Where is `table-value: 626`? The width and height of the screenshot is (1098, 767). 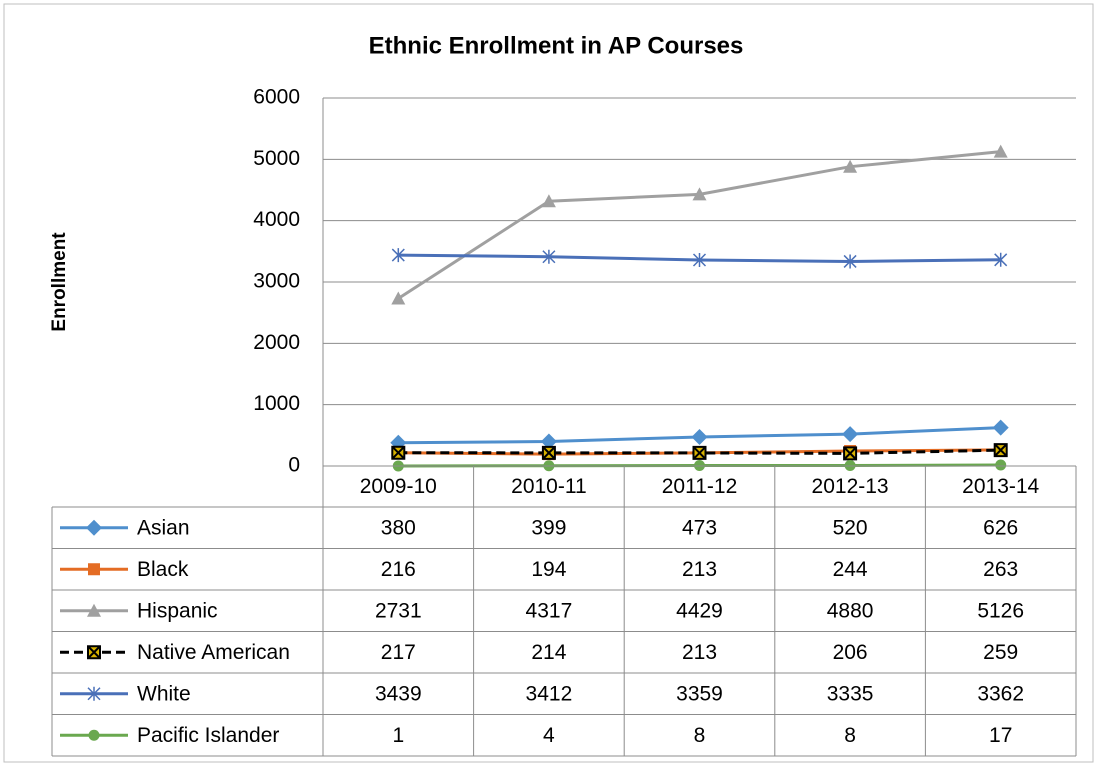 table-value: 626 is located at coordinates (1000, 527).